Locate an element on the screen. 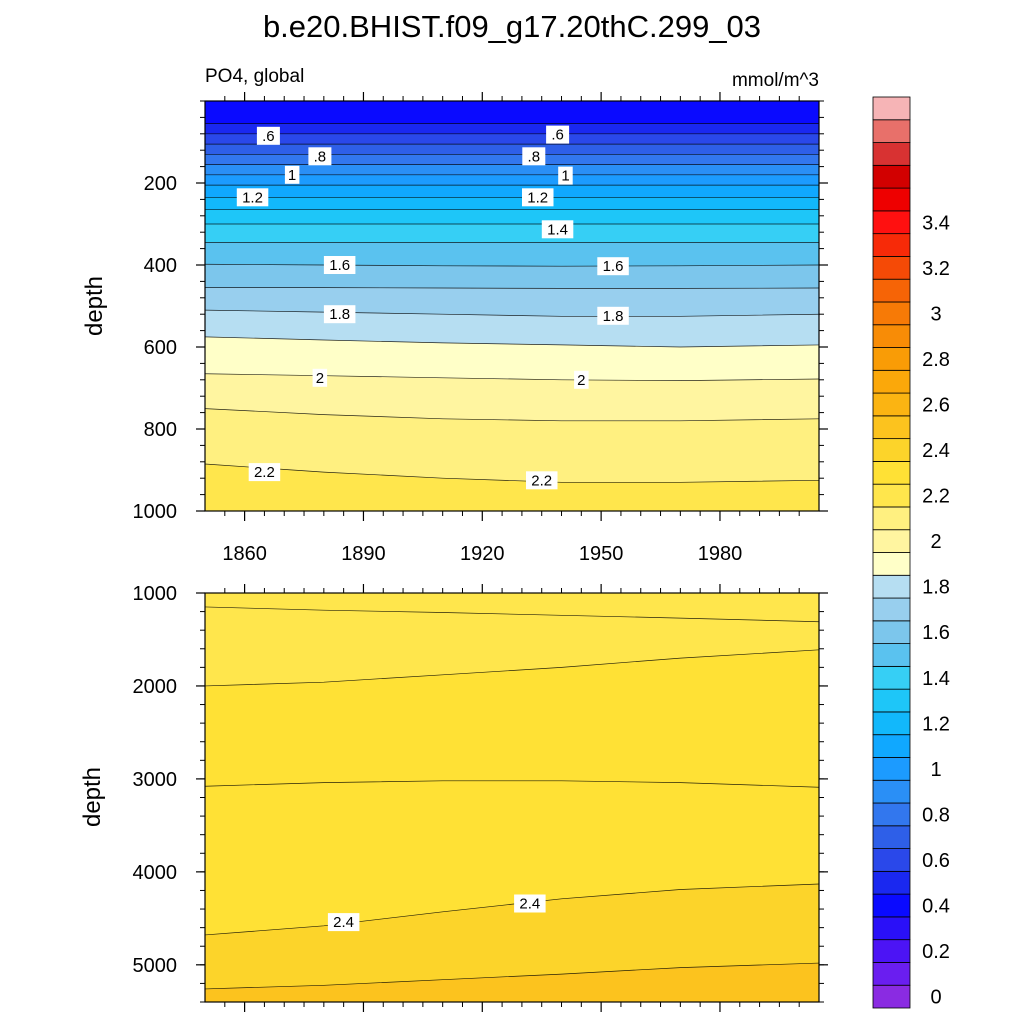 The height and width of the screenshot is (1024, 1024). contour-label-text: 2.4 is located at coordinates (529, 904).